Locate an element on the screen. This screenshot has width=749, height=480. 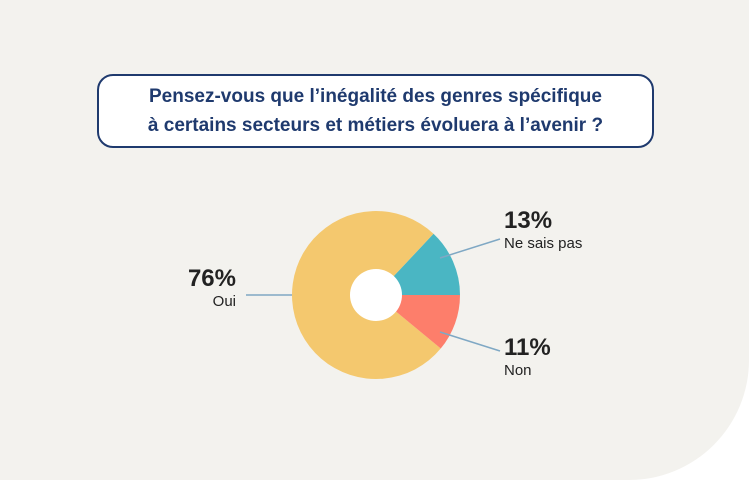
name-non: Non is located at coordinates (518, 370).